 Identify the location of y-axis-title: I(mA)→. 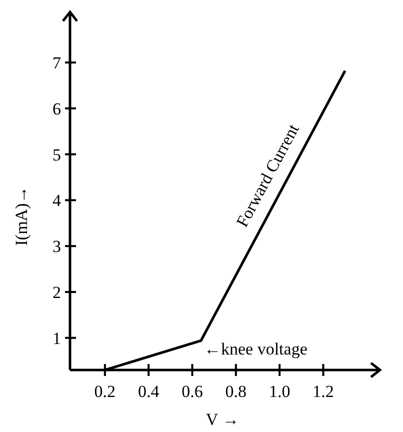
(21, 216).